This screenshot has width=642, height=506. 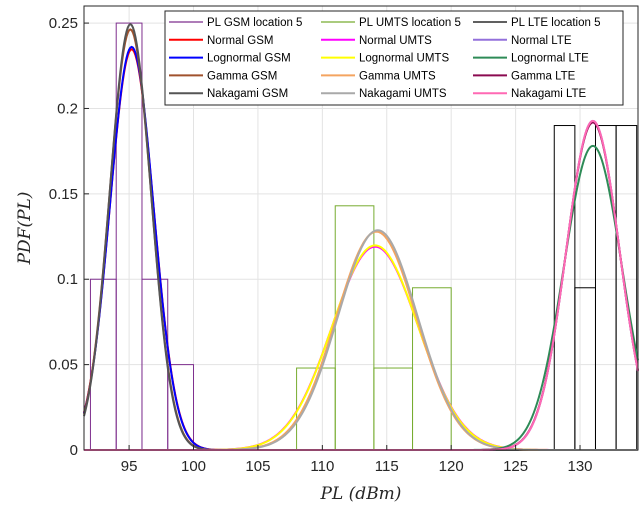 I want to click on x-tick-label: 110, so click(x=322, y=466).